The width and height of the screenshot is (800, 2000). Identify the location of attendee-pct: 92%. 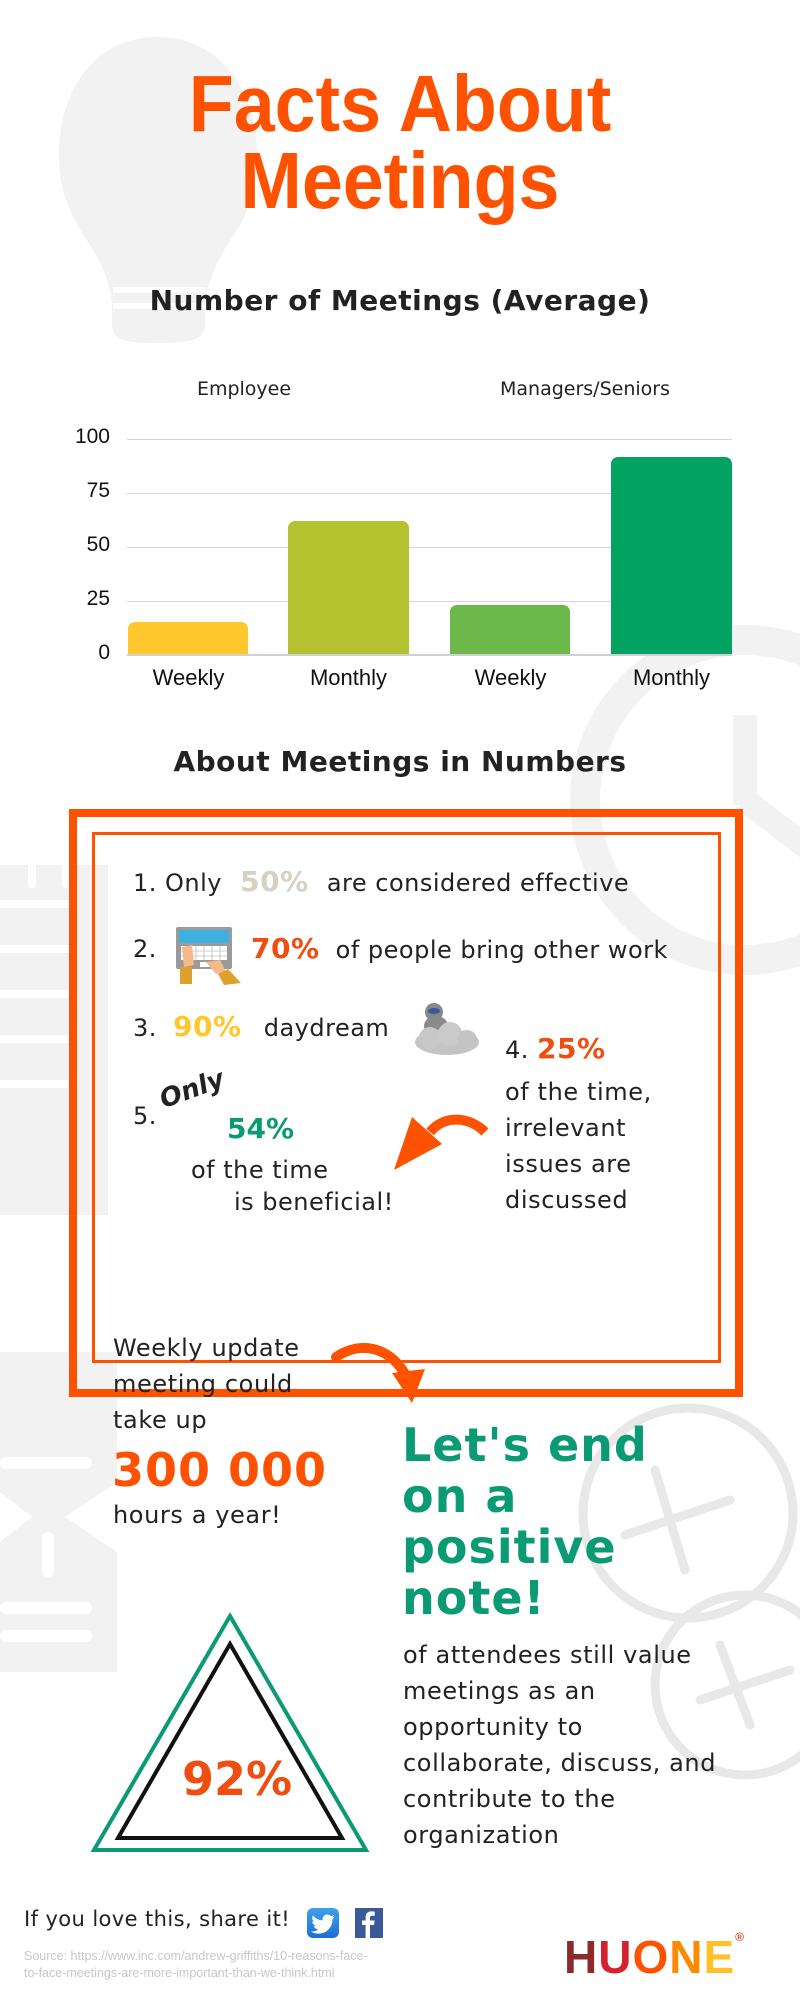
(237, 1779).